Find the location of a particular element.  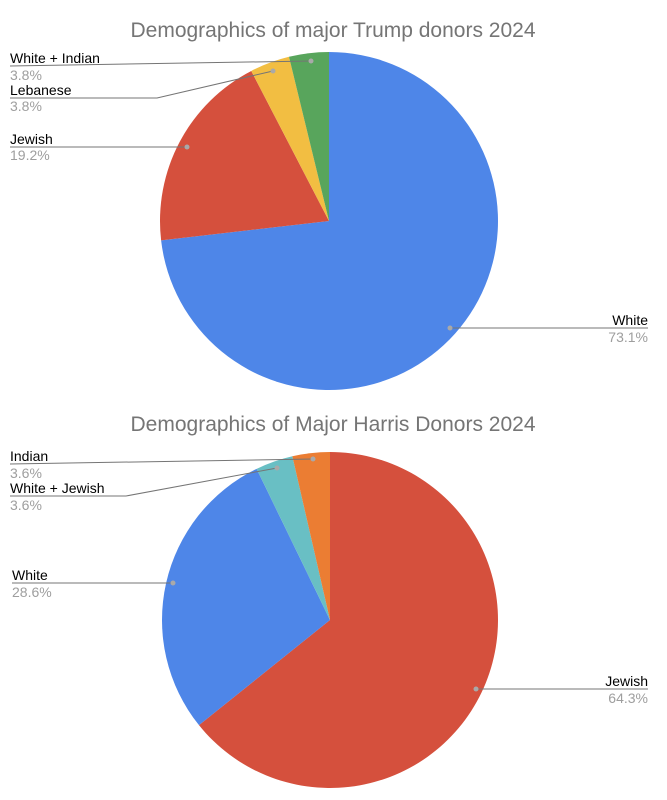

pie-slice-white-jewish is located at coordinates (293, 538).